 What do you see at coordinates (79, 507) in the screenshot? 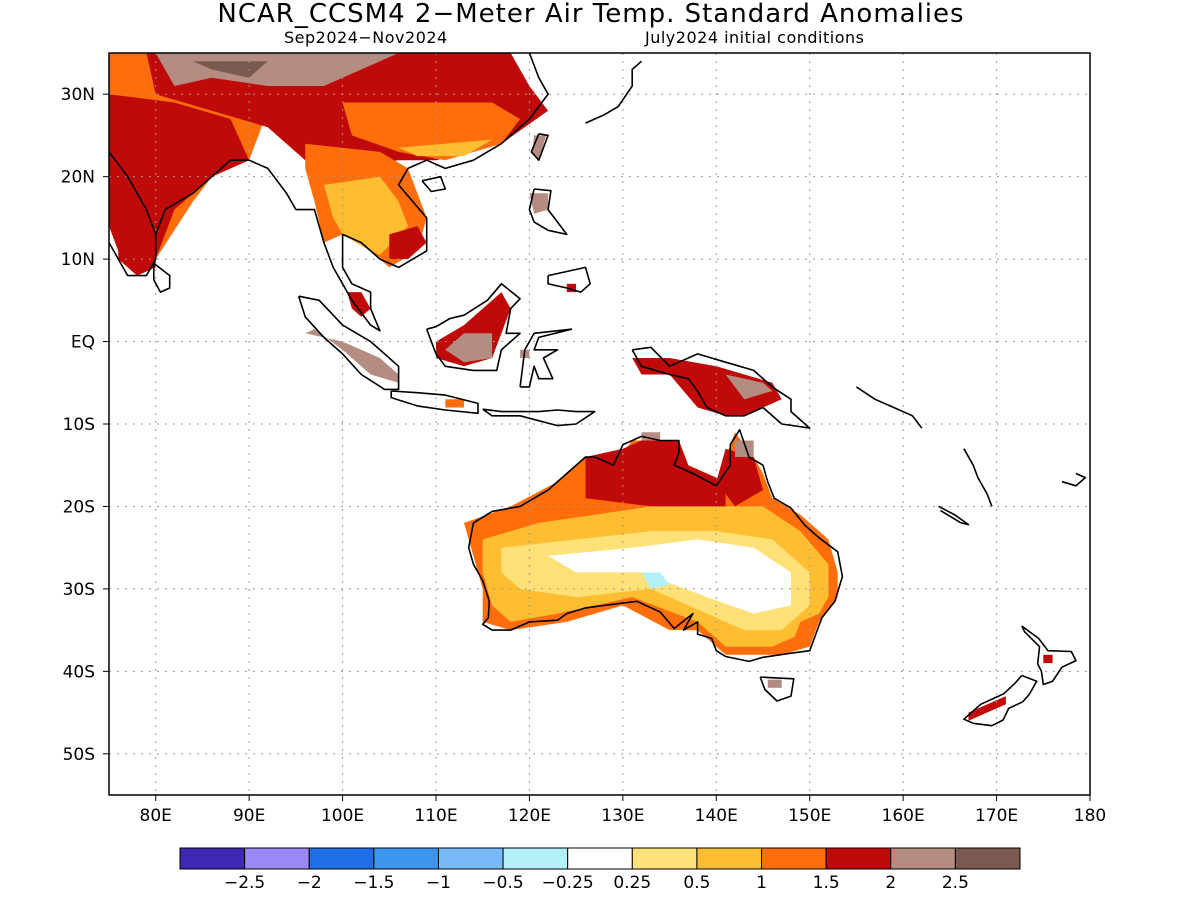
I see `y-tick-label: 20S` at bounding box center [79, 507].